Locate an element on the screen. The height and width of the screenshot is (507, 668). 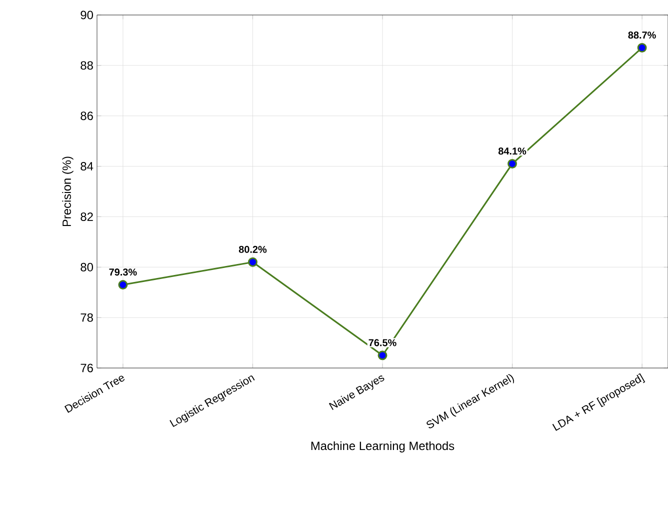
y-axis-title: Precision (%) is located at coordinates (68, 191).